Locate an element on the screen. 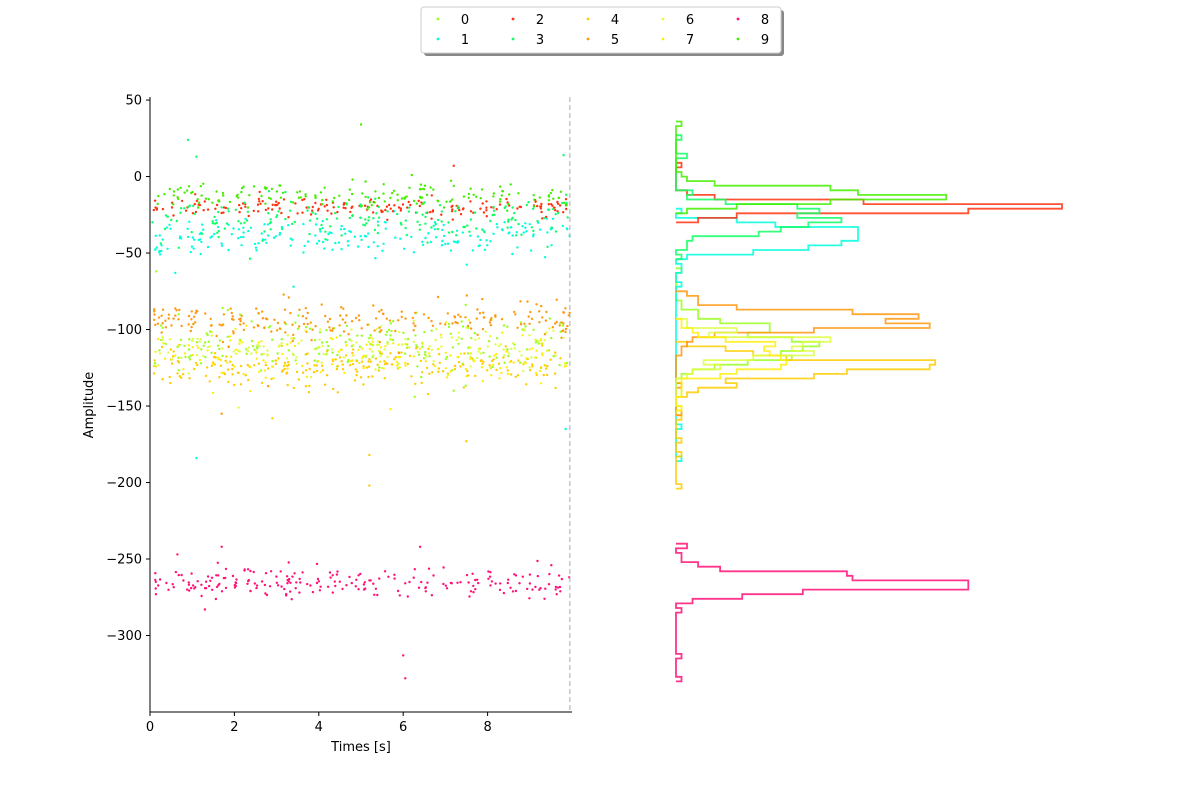 The width and height of the screenshot is (1200, 800). legend-label: 5 is located at coordinates (615, 40).